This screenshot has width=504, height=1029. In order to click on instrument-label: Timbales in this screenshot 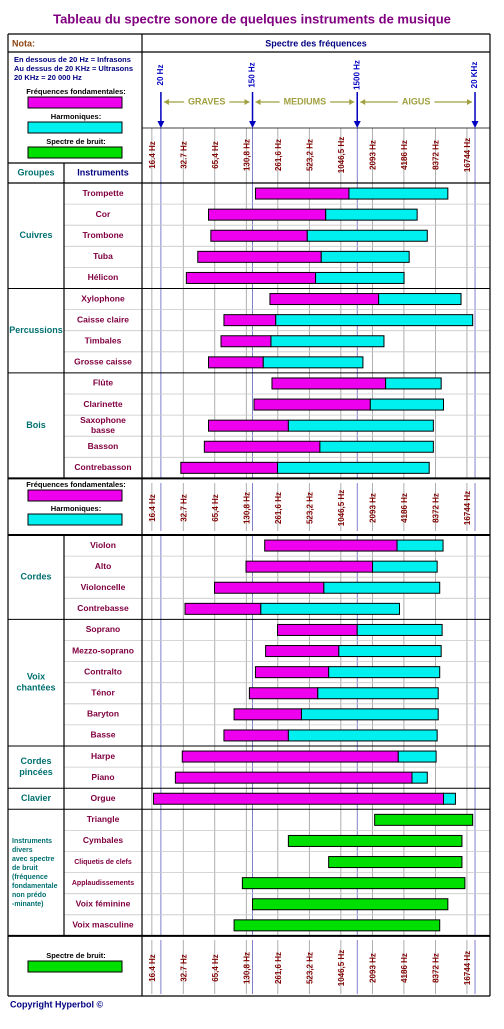, I will do `click(103, 341)`.